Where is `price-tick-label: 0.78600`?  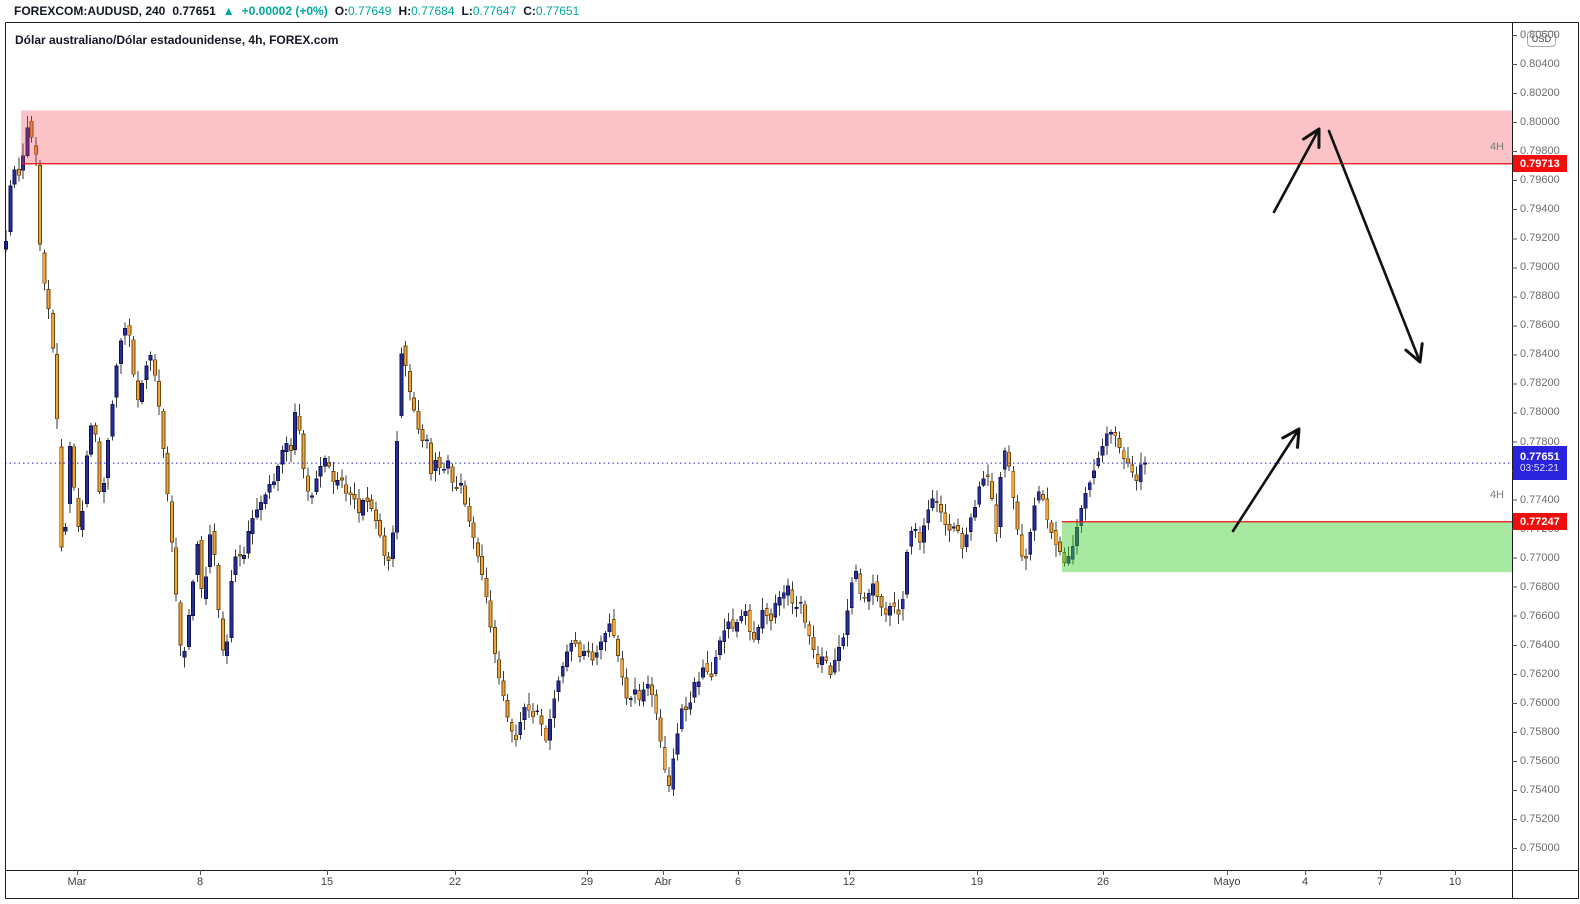 price-tick-label: 0.78600 is located at coordinates (1540, 325).